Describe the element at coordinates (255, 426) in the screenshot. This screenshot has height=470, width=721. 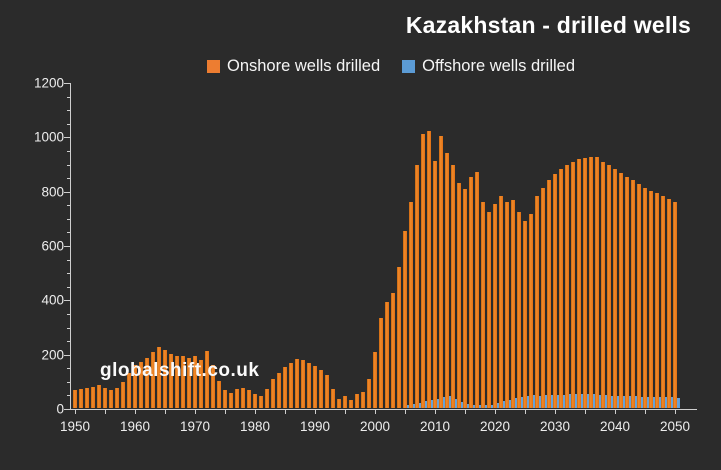
I see `x-axis-tick-label: 1980` at that location.